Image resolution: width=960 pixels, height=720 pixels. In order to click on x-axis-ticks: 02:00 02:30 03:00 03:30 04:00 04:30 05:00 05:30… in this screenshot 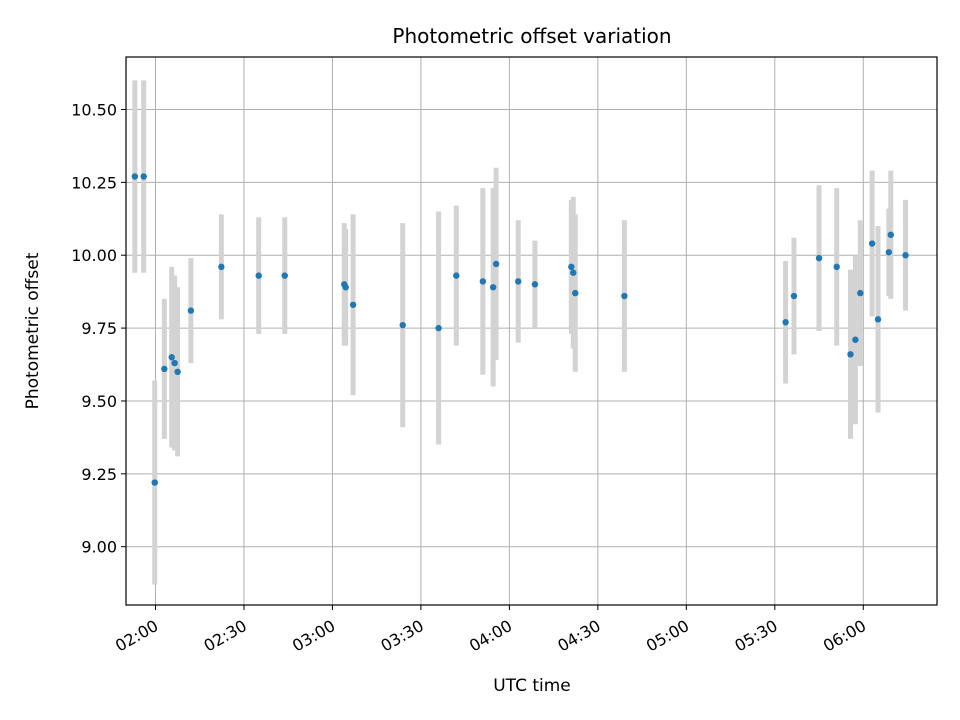, I will do `click(490, 630)`.